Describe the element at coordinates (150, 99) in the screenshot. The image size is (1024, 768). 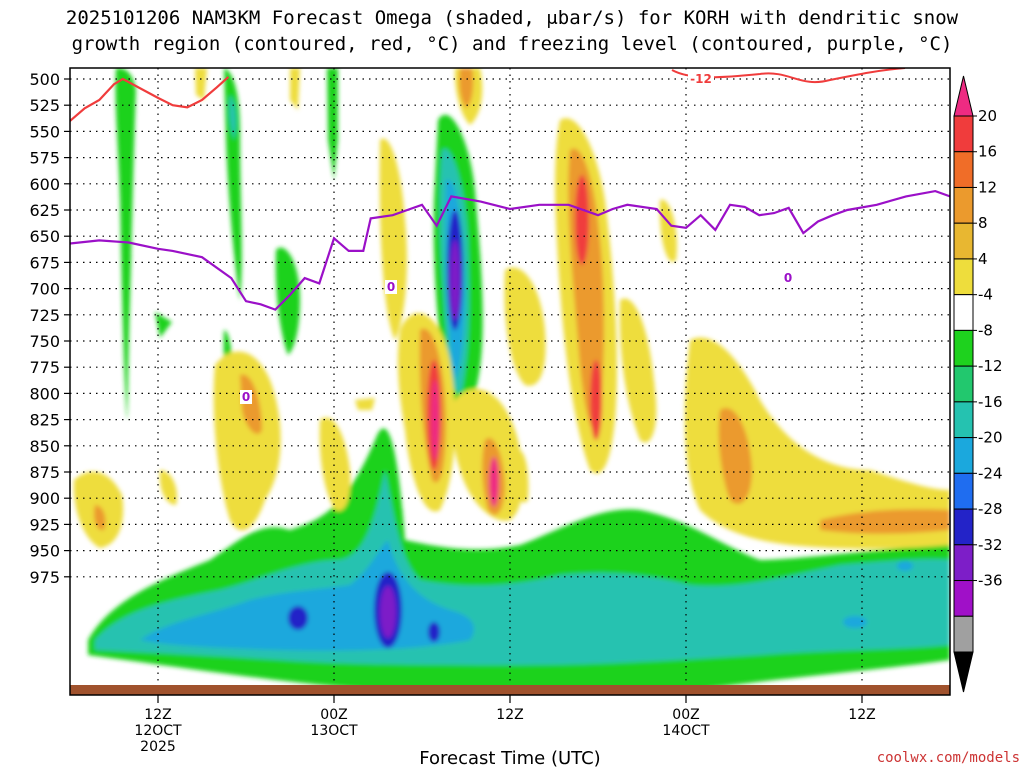
I see `dgz-contour-minus12` at that location.